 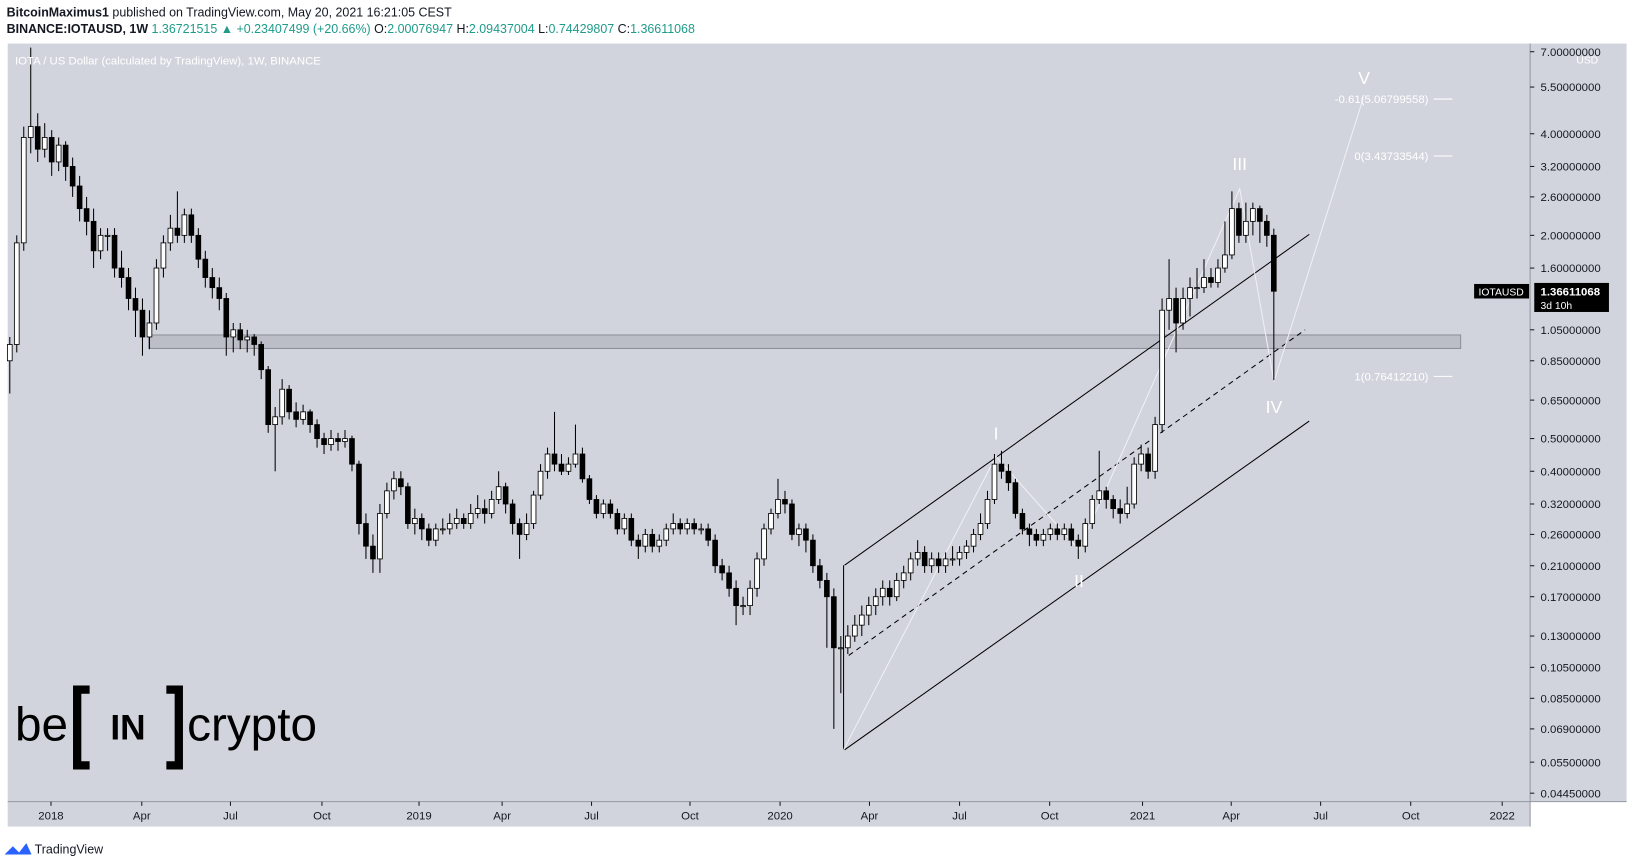 I want to click on channel-upper, so click(x=1077, y=399).